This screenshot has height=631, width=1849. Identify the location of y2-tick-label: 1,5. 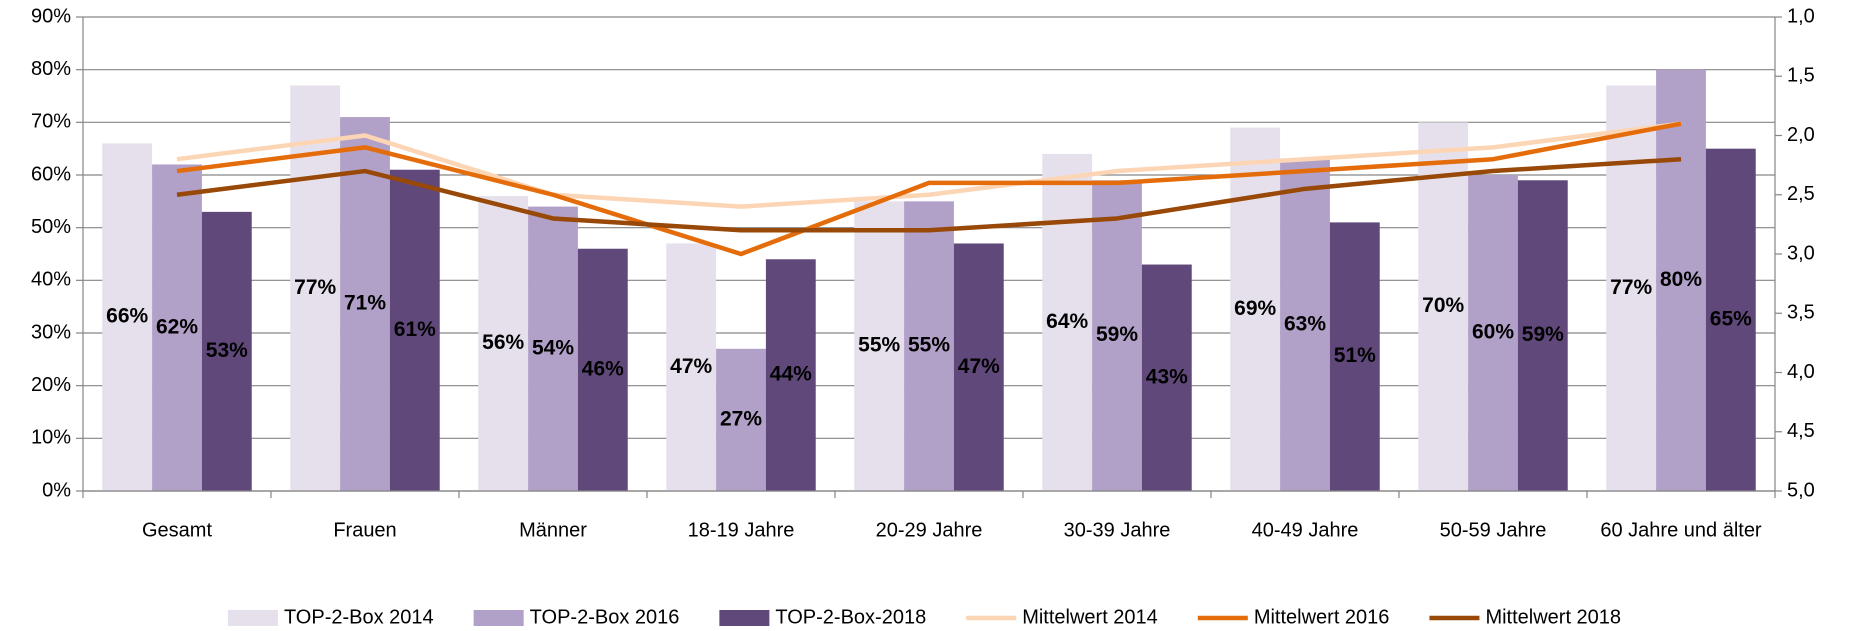
(1801, 76).